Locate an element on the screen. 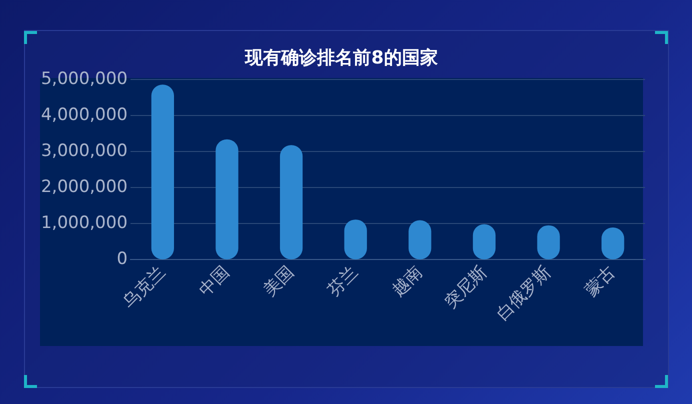 The width and height of the screenshot is (692, 404). y-tick-label: 0 is located at coordinates (122, 258).